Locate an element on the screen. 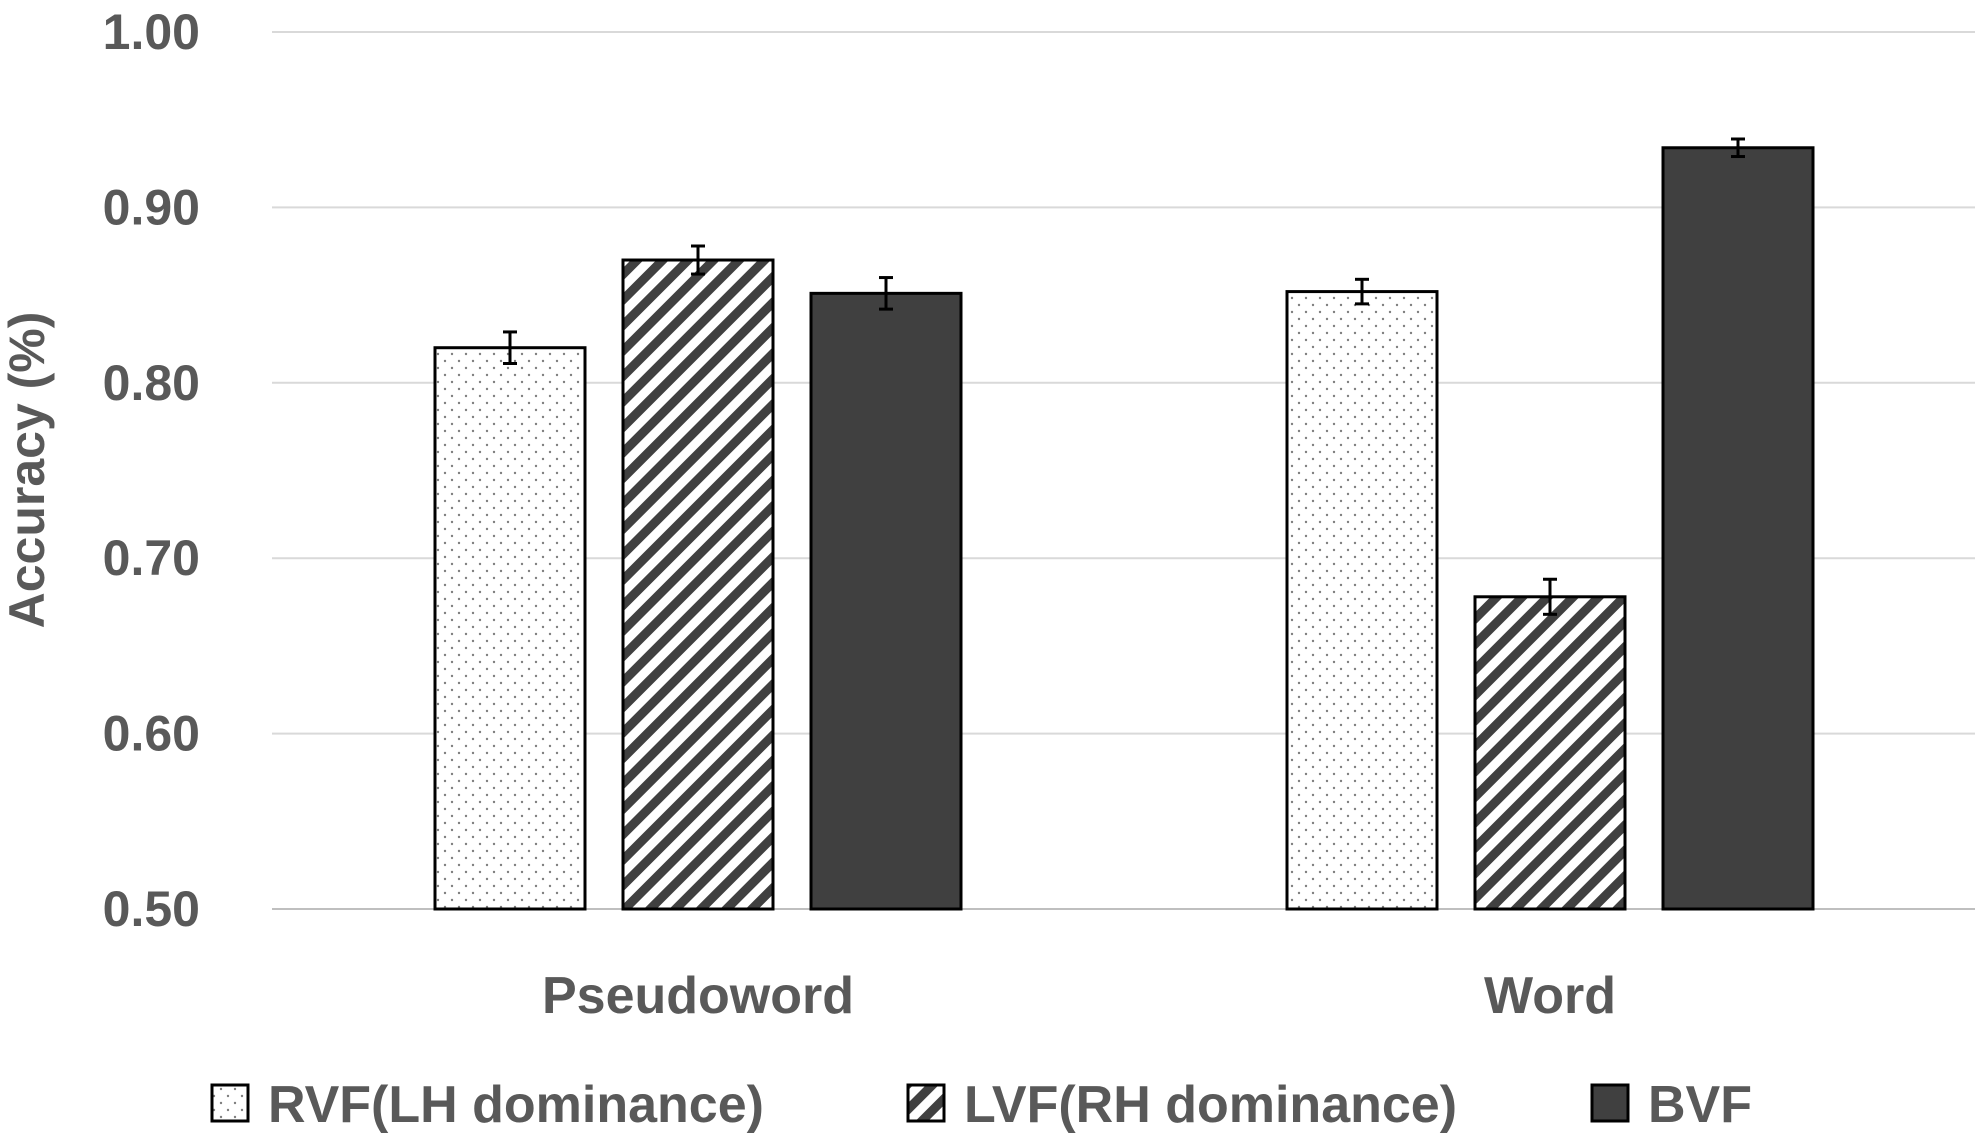  x-axis-category-labels: Pseudoword Word is located at coordinates (1079, 996).